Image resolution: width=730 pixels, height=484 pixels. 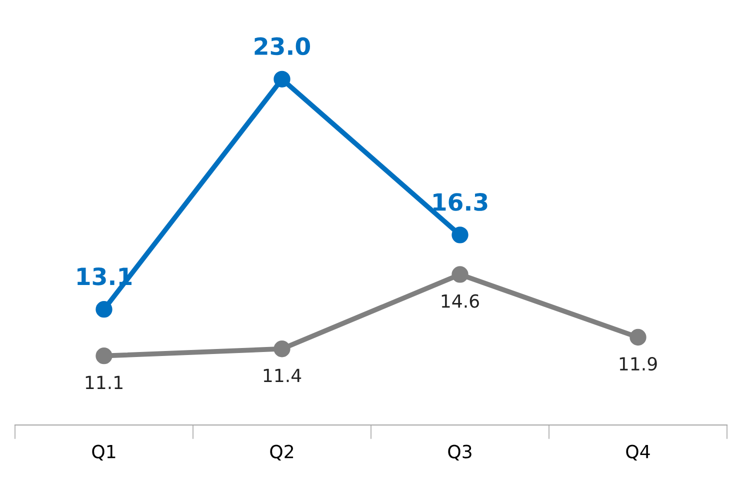 What do you see at coordinates (282, 452) in the screenshot?
I see `x-tick-label: Q2` at bounding box center [282, 452].